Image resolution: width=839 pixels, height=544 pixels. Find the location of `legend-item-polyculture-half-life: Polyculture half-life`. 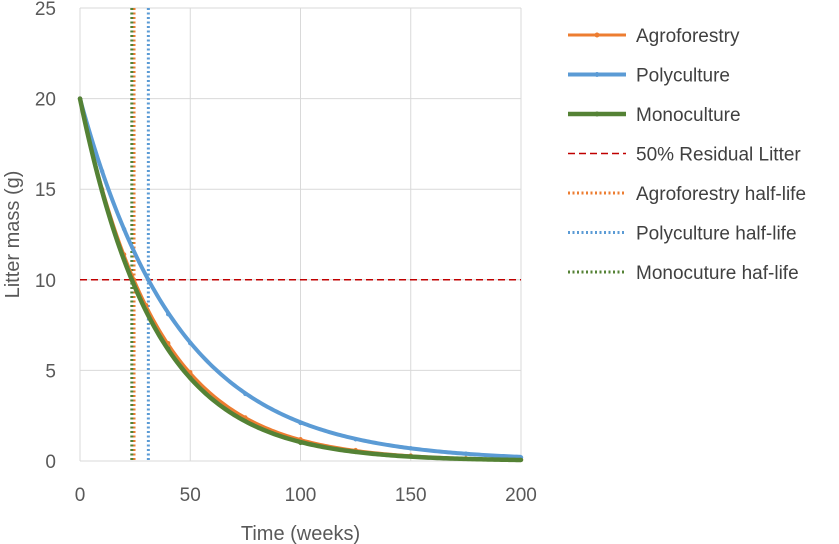

legend-item-polyculture-half-life: Polyculture half-life is located at coordinates (682, 234).